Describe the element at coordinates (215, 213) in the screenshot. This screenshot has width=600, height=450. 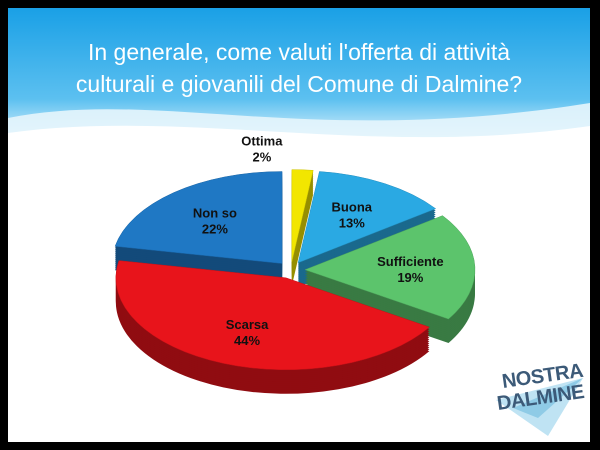
I see `category-label: Non so` at that location.